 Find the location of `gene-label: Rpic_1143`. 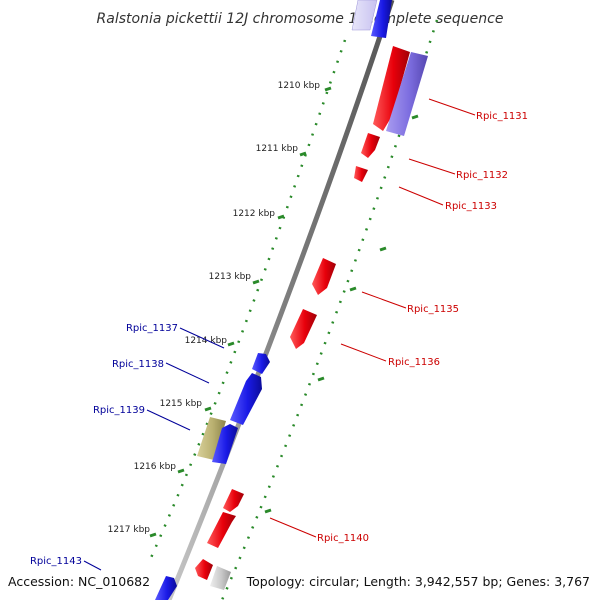

gene-label: Rpic_1143 is located at coordinates (56, 561).